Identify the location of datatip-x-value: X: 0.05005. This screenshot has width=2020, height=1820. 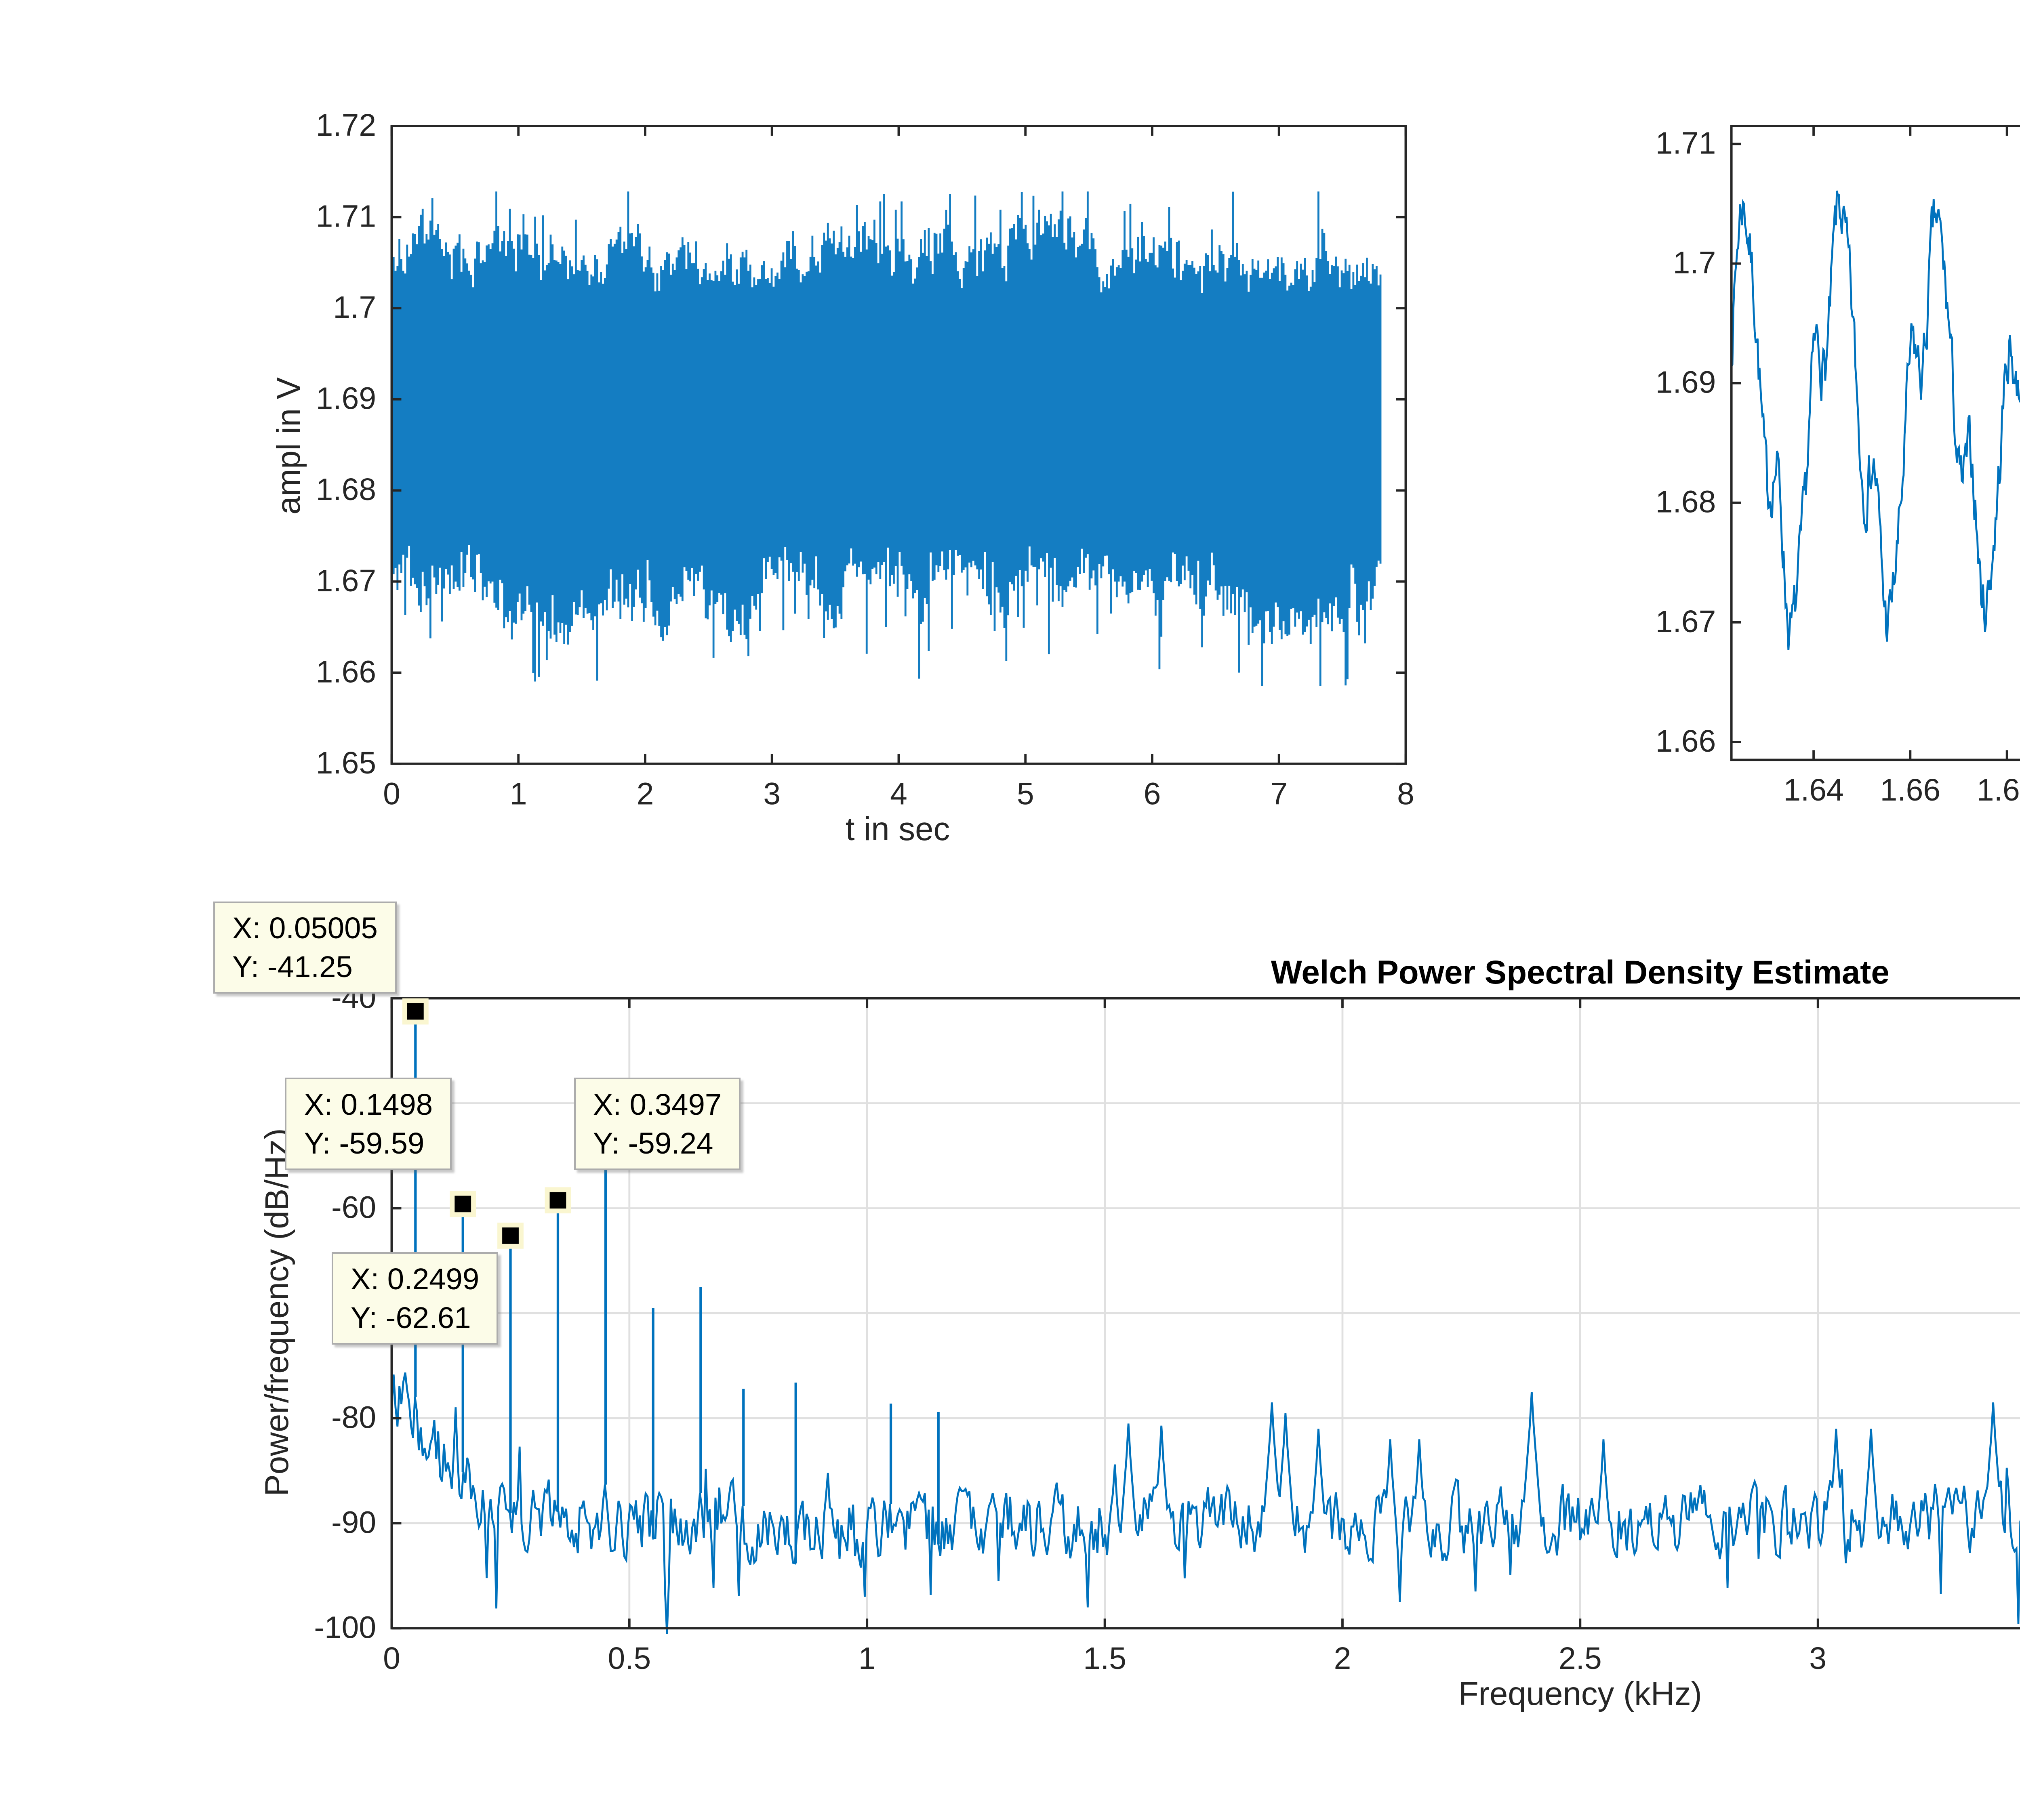
(305, 928).